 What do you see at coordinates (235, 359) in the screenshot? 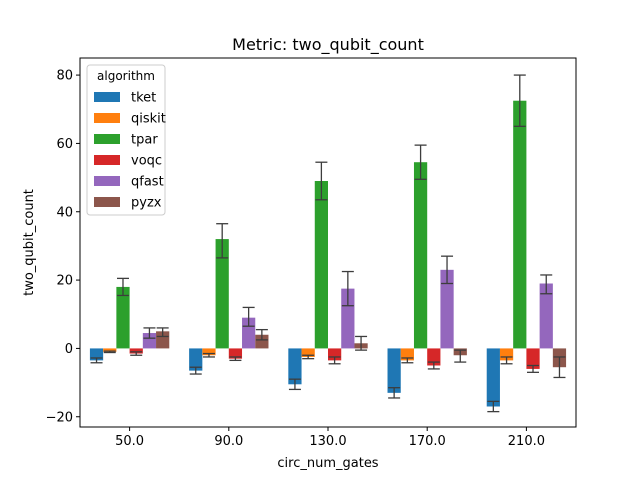
I see `errorbar-voqc-90.0` at bounding box center [235, 359].